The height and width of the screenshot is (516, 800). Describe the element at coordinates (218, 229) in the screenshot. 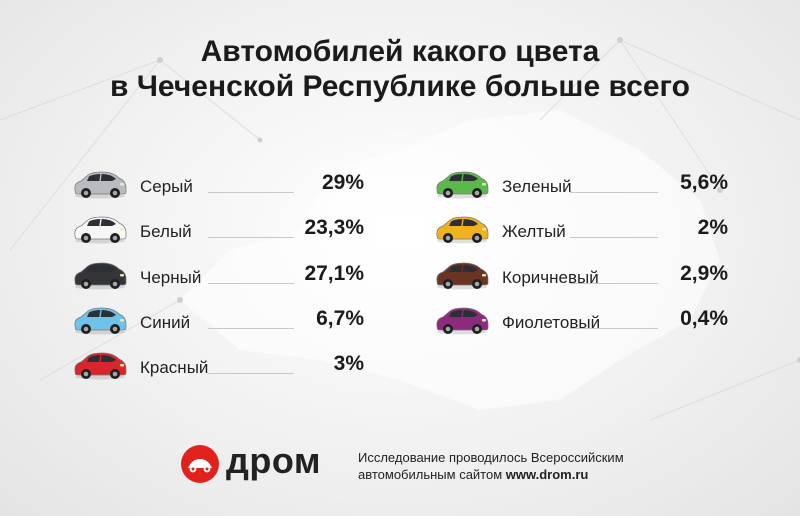

I see `color-row: Белый 23,3%` at that location.